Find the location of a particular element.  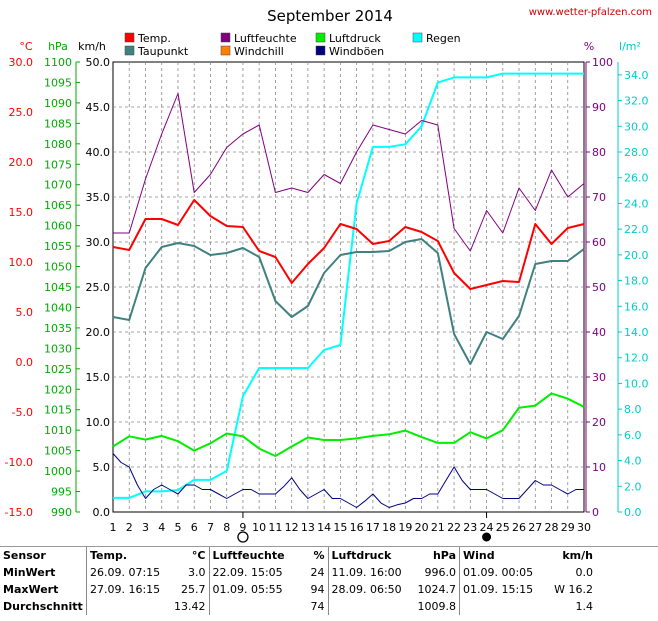

y-tick-label-humidity: 50 is located at coordinates (599, 287).